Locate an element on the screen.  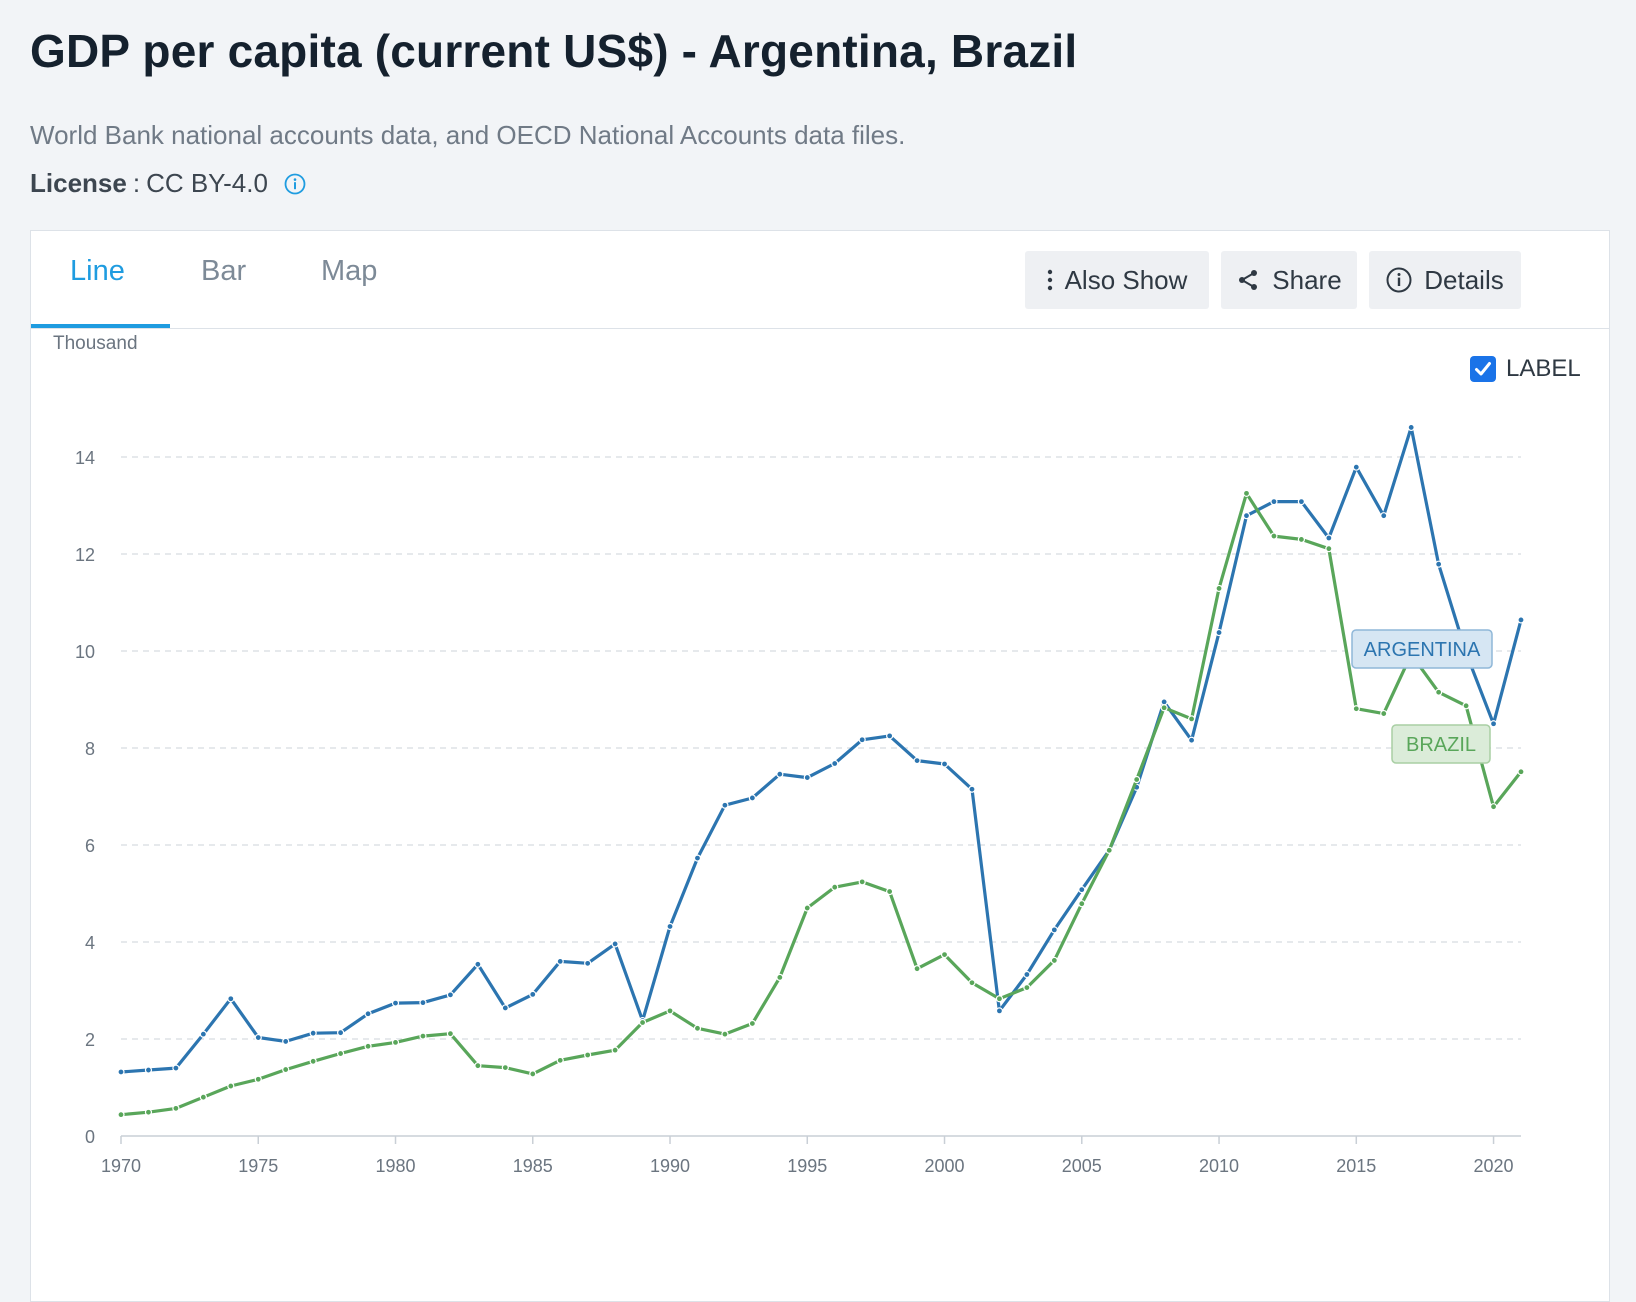
details-button: Details is located at coordinates (1445, 280).